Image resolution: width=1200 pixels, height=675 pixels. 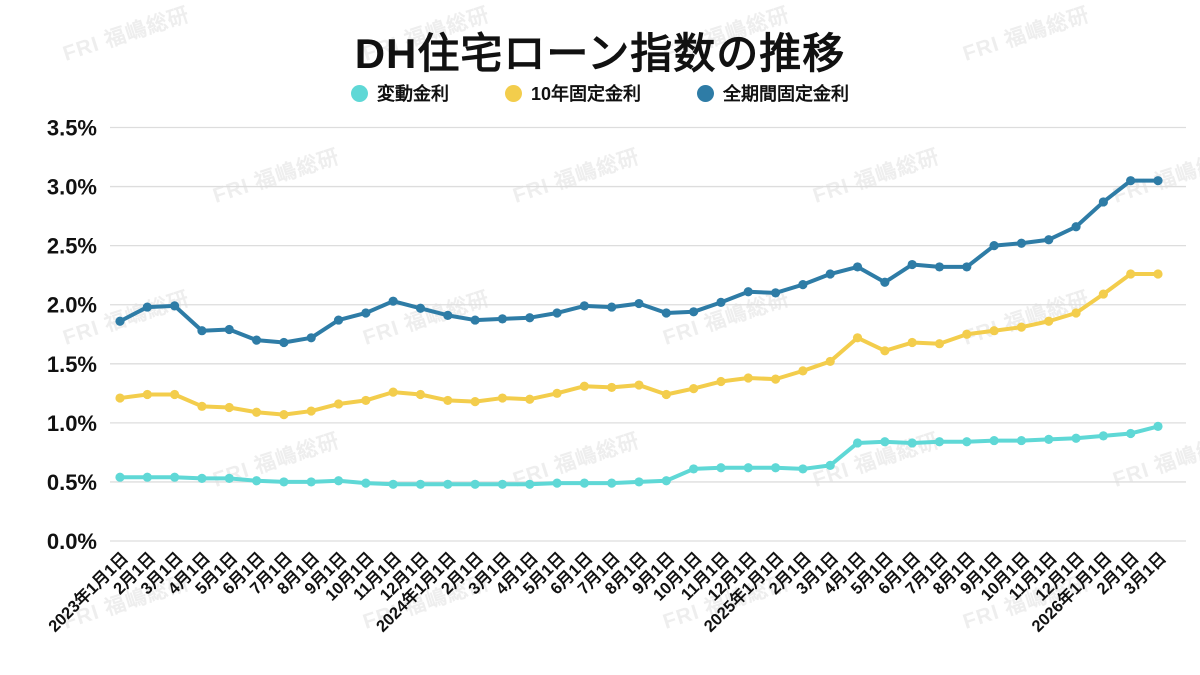 I want to click on y-axis-label: 3.5%, so click(x=72, y=128).